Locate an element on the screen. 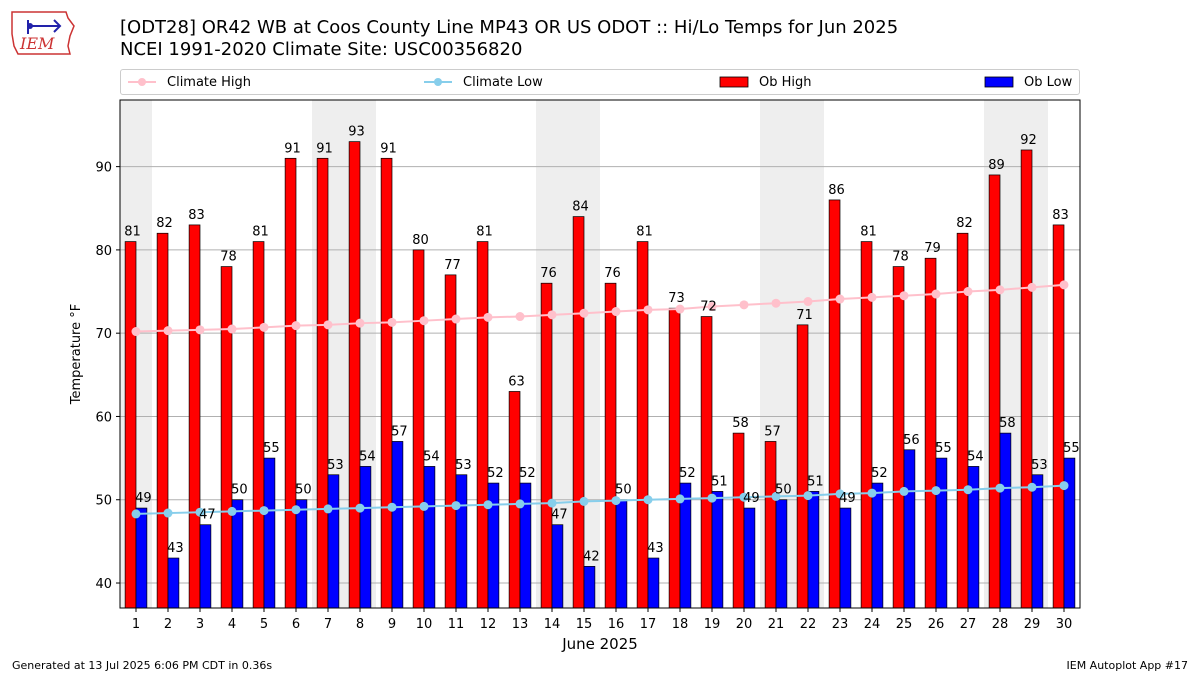 This screenshot has height=675, width=1200. y-axis-label: Temperature °F is located at coordinates (76, 354).